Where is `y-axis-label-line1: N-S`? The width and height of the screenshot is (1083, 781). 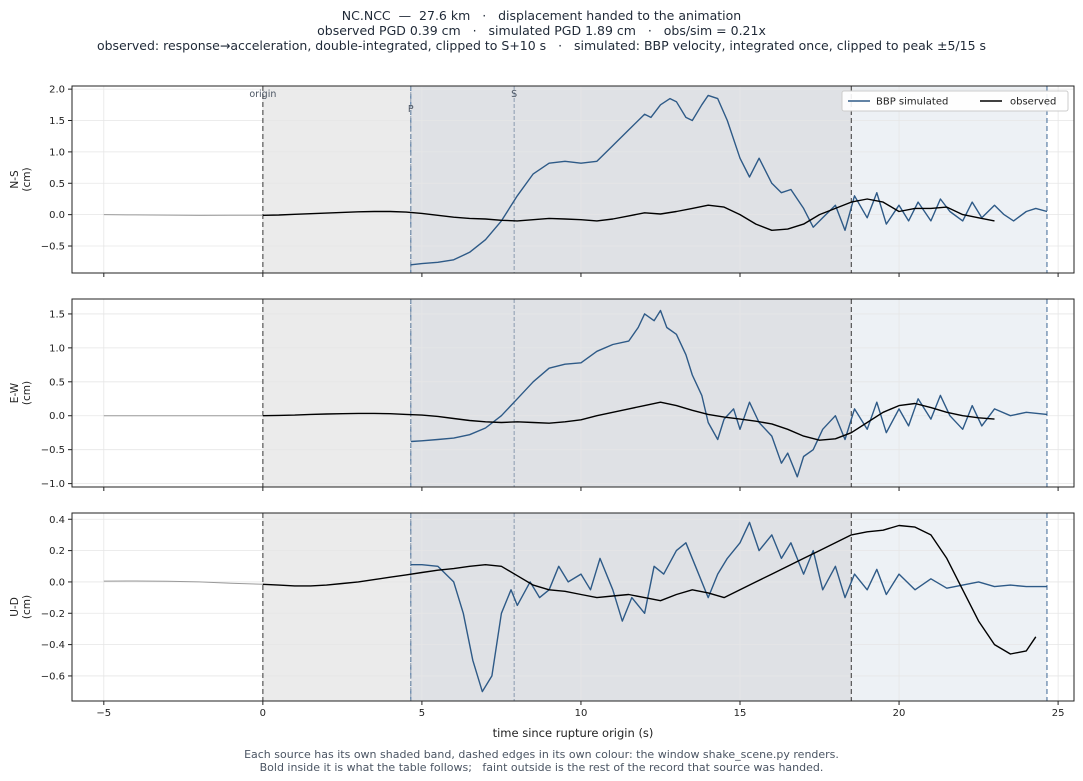
y-axis-label-line1: N-S is located at coordinates (15, 179).